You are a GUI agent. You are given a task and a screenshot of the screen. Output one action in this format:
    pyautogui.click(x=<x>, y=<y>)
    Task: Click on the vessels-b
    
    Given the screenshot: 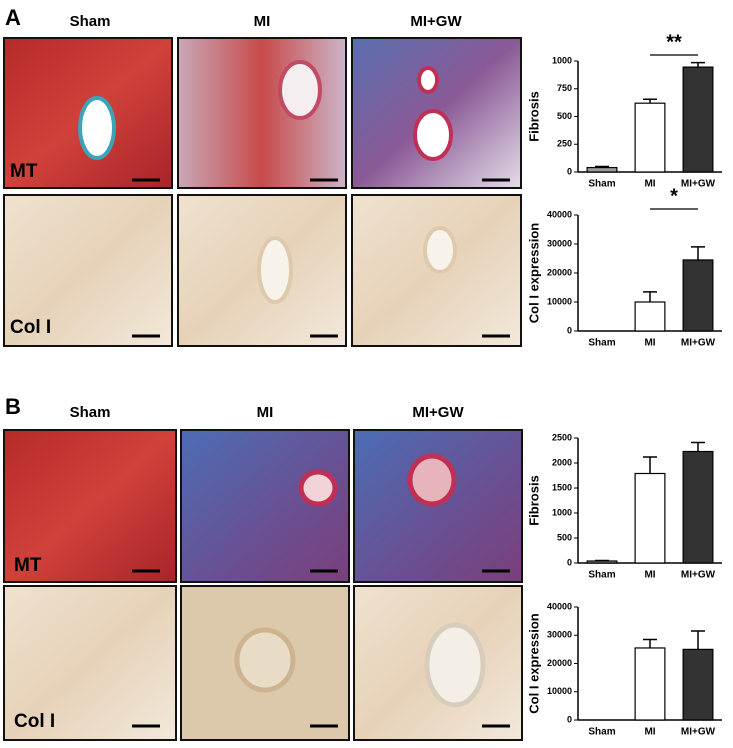 What is the action you would take?
    pyautogui.click(x=360, y=580)
    